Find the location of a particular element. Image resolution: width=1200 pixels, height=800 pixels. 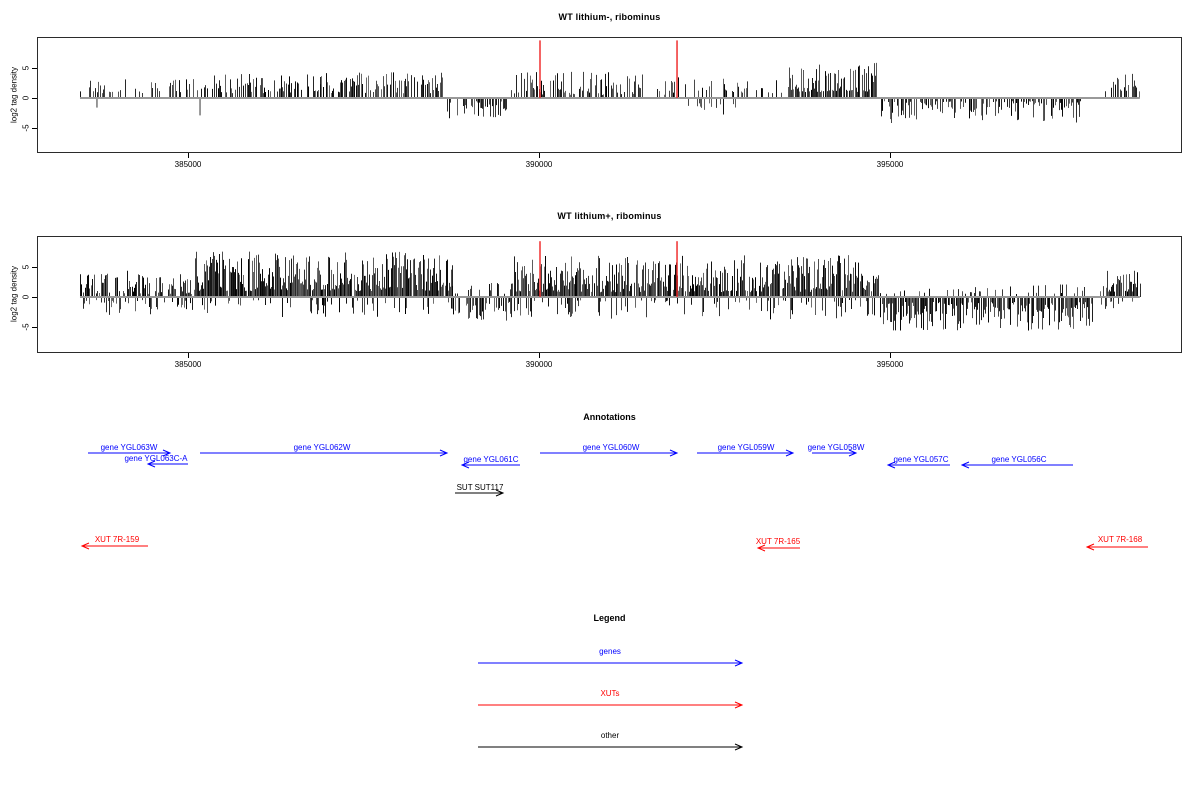

legend-title: Legend is located at coordinates (609, 618).